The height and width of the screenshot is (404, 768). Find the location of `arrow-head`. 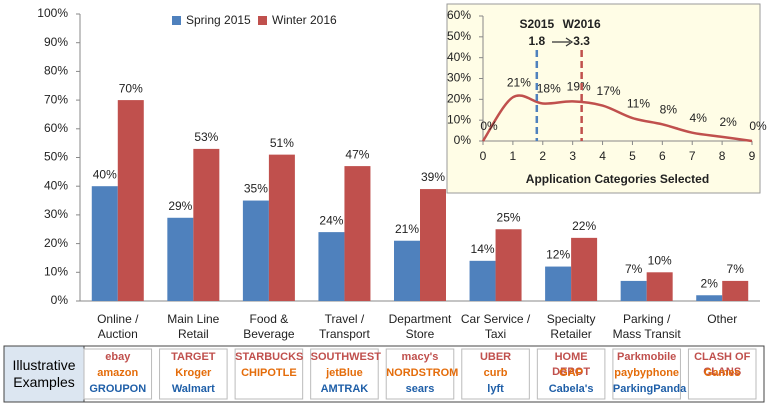

arrow-head is located at coordinates (569, 42).